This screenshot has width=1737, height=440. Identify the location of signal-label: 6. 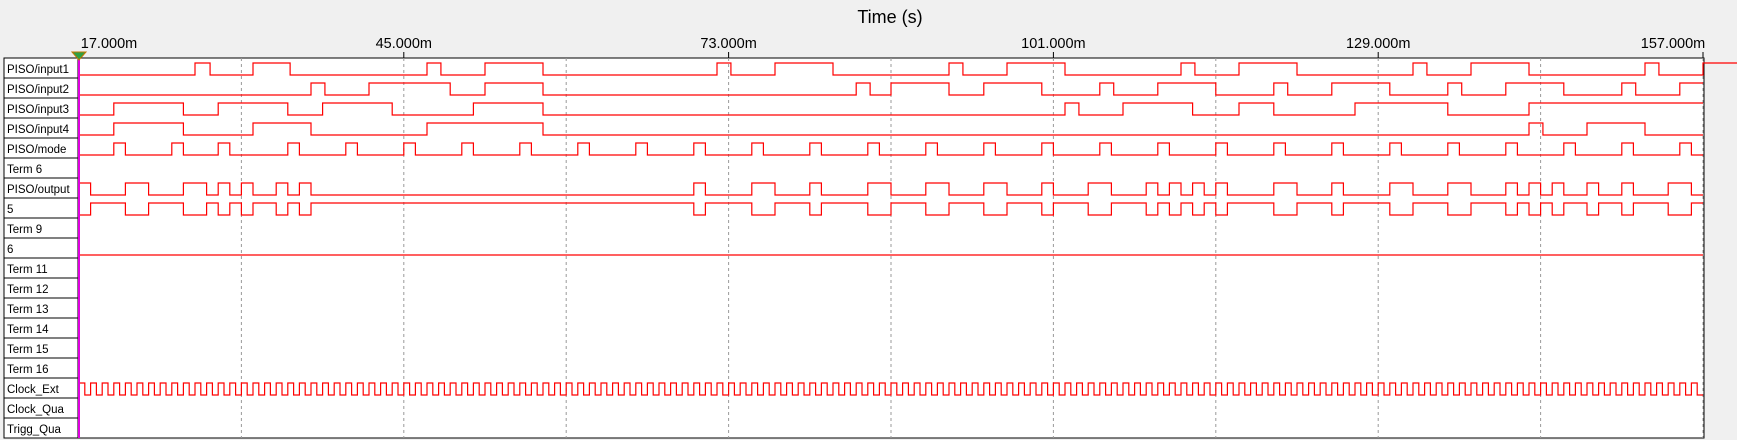
(10, 250).